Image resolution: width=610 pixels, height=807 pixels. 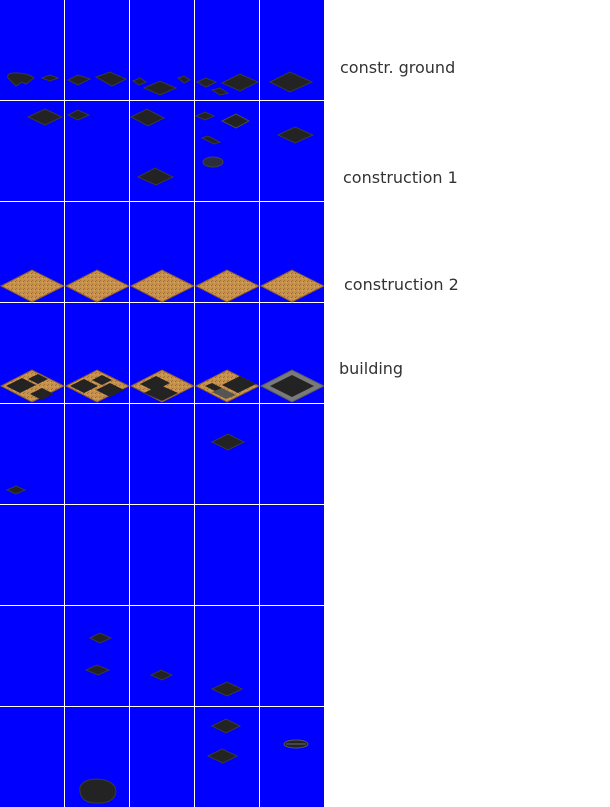 I want to click on row-building-sprites, so click(x=162, y=386).